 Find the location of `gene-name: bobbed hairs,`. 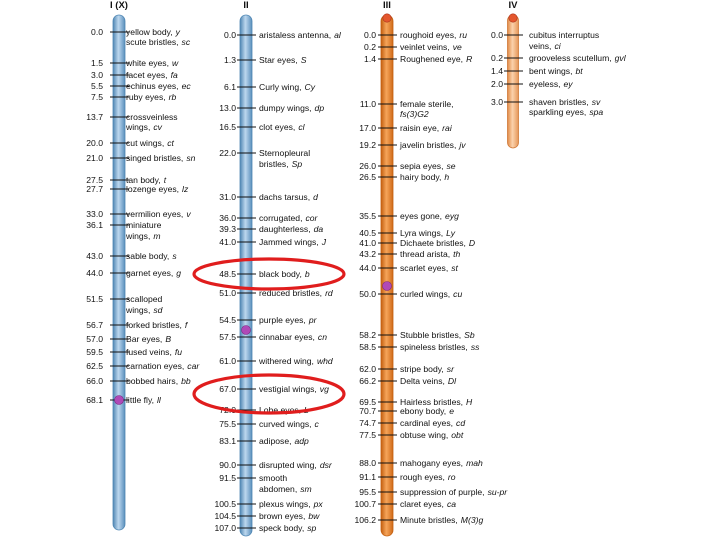

gene-name: bobbed hairs, is located at coordinates (152, 381).